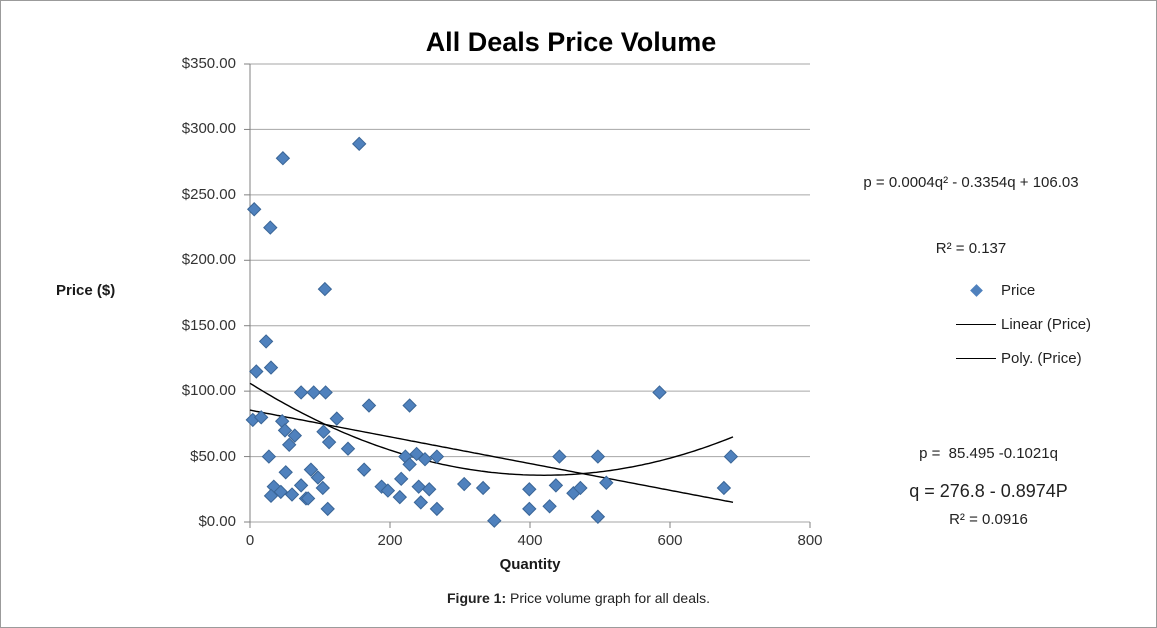 The width and height of the screenshot is (1157, 628). I want to click on trendline-poly2, so click(491, 429).